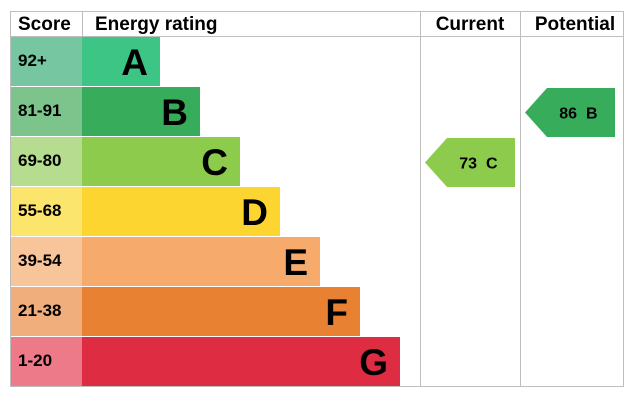  I want to click on band-letter-d: D, so click(254, 212).